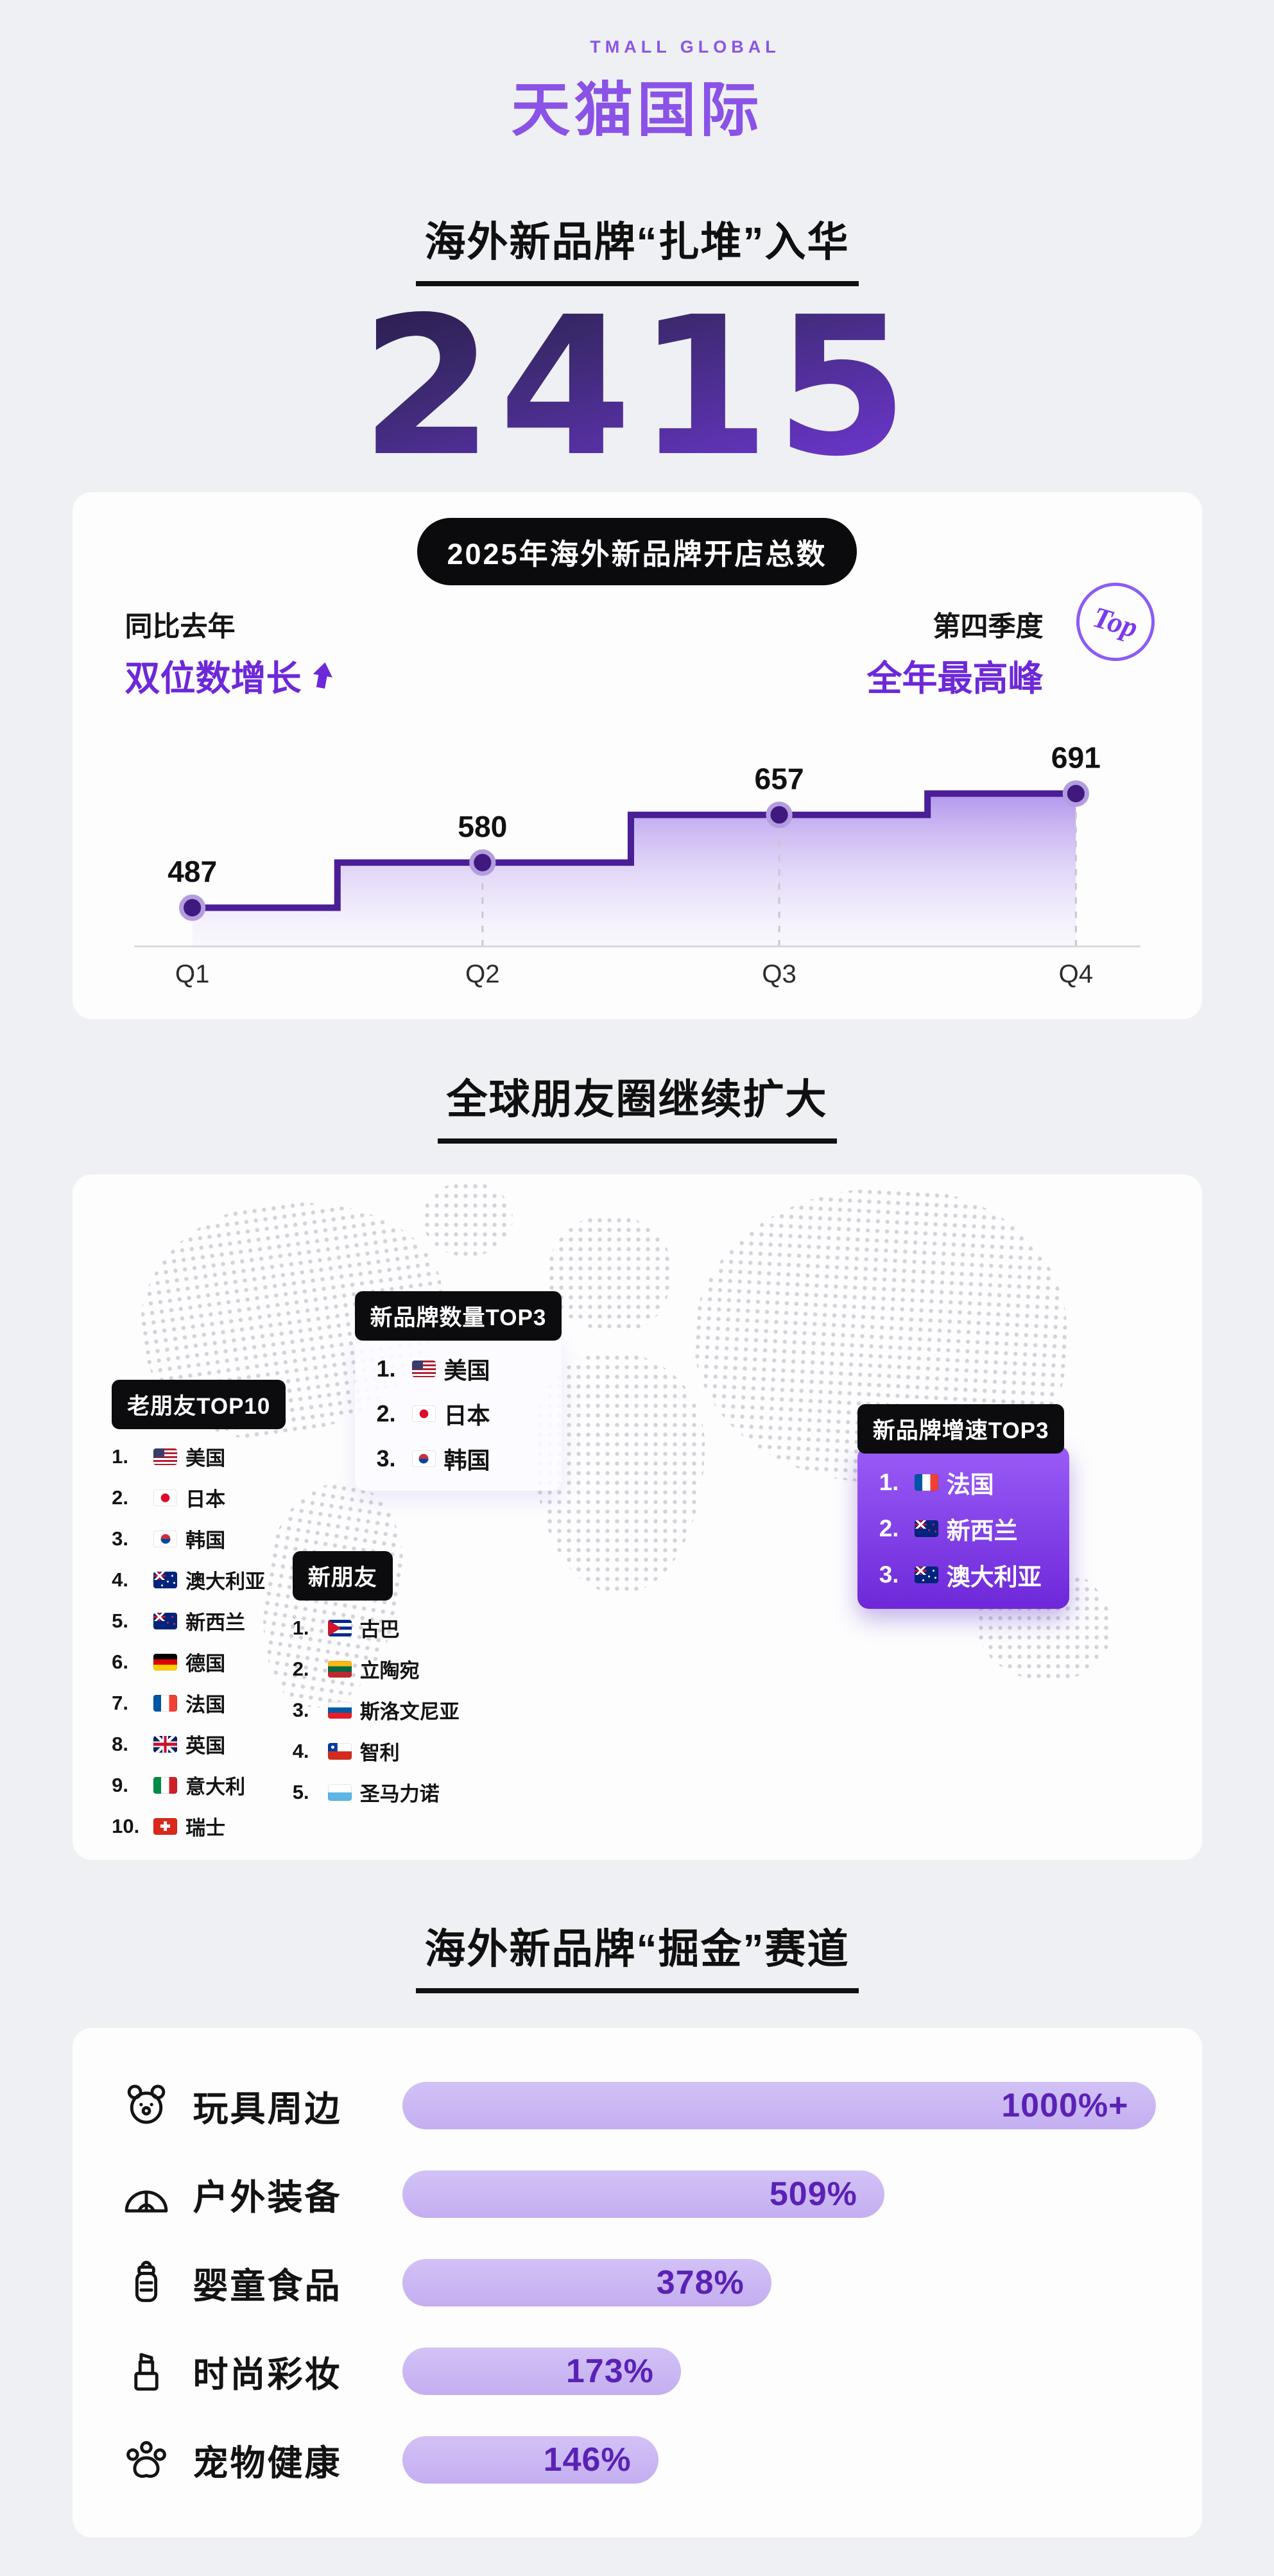  What do you see at coordinates (377, 1668) in the screenshot?
I see `list-item: 2. 立陶宛` at bounding box center [377, 1668].